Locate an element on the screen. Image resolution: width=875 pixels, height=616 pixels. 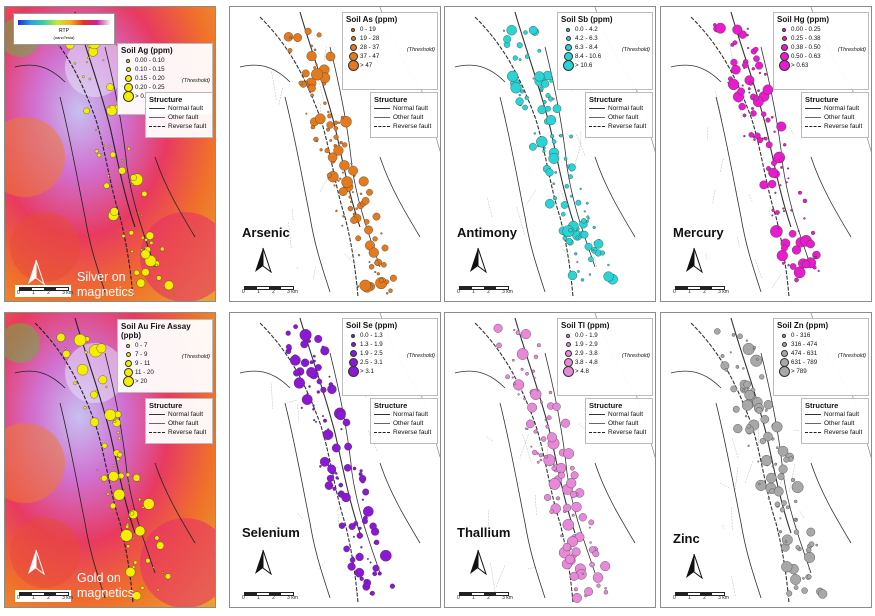
element-name: Mercury is located at coordinates (698, 232).